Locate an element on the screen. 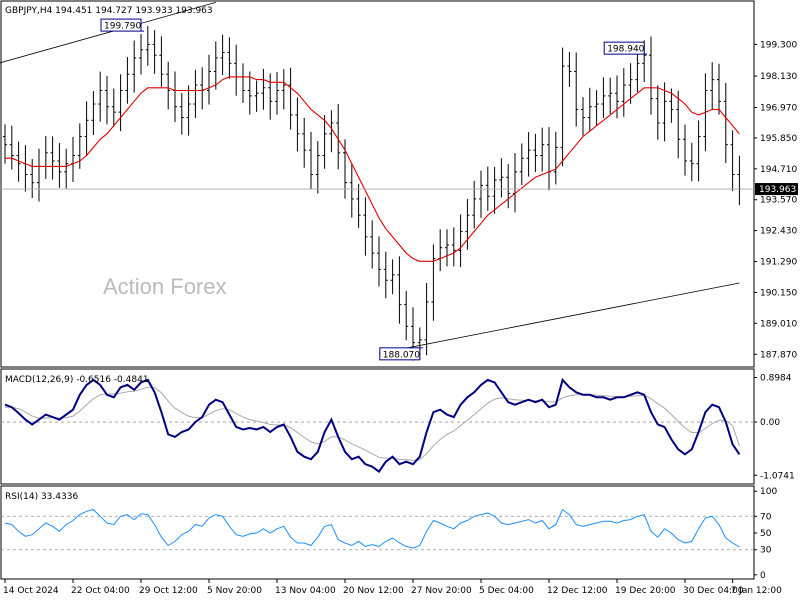 This screenshot has height=600, width=800. last-price-badge is located at coordinates (776, 189).